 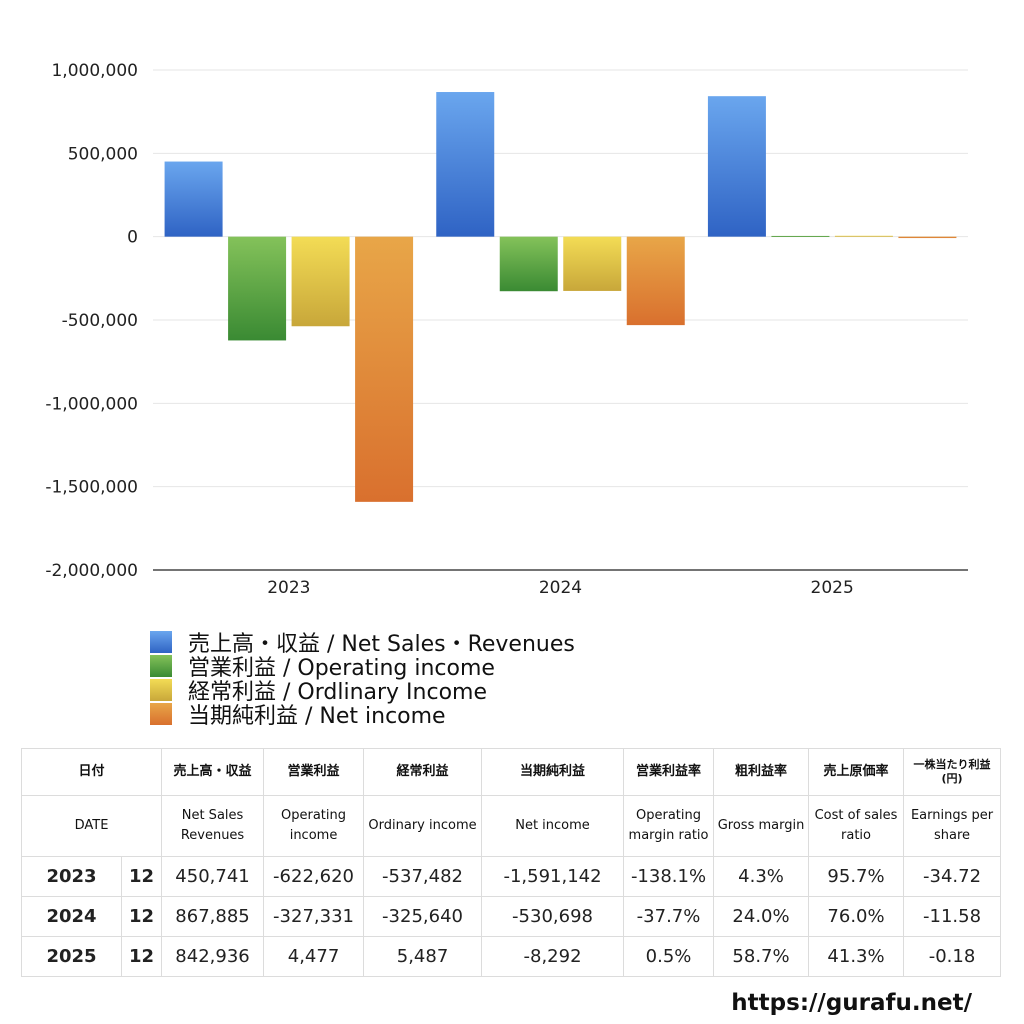 I want to click on table-cell: 450,741, so click(x=213, y=876).